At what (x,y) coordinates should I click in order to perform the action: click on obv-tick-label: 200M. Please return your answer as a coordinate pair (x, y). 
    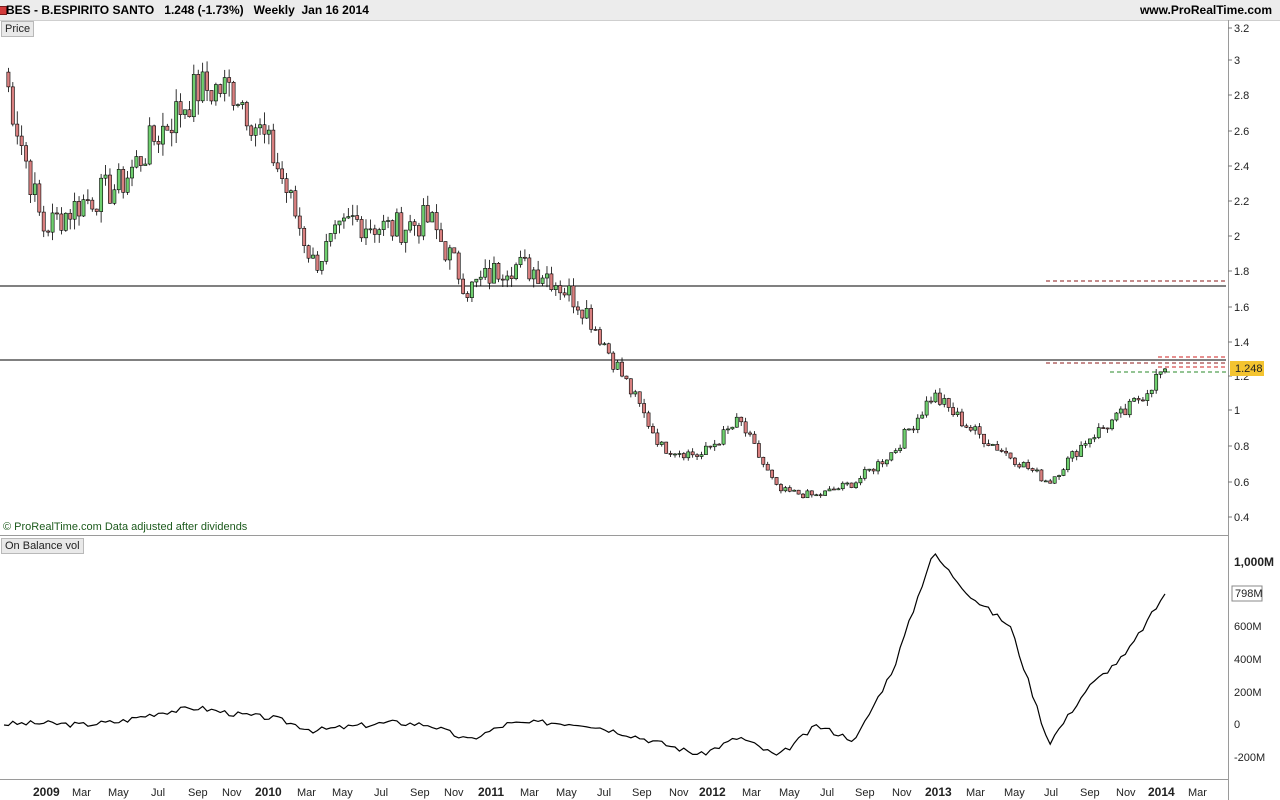
    Looking at the image, I should click on (1248, 693).